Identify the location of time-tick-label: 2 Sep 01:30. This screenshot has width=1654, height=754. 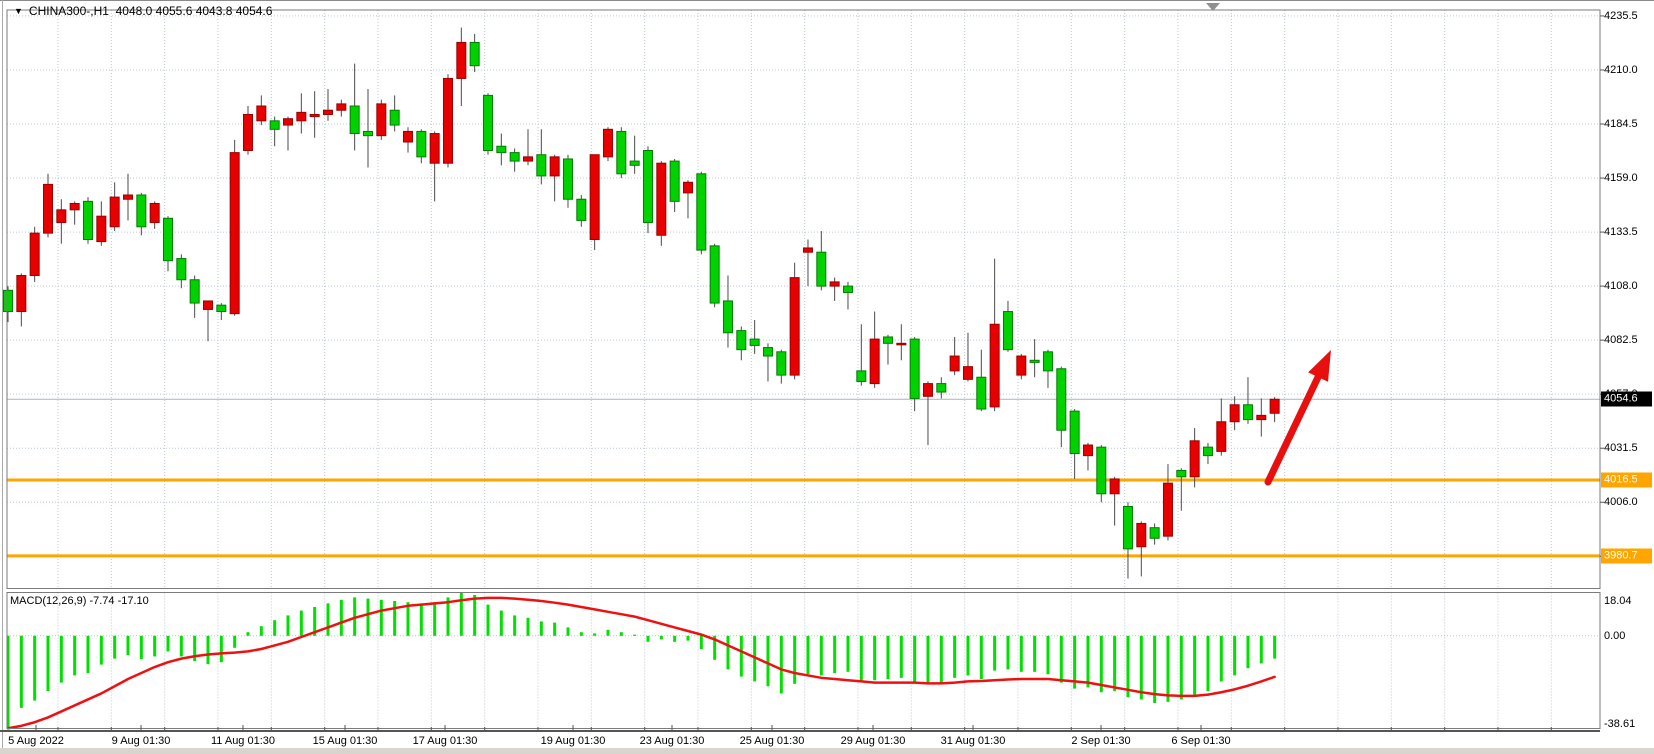
(1101, 741).